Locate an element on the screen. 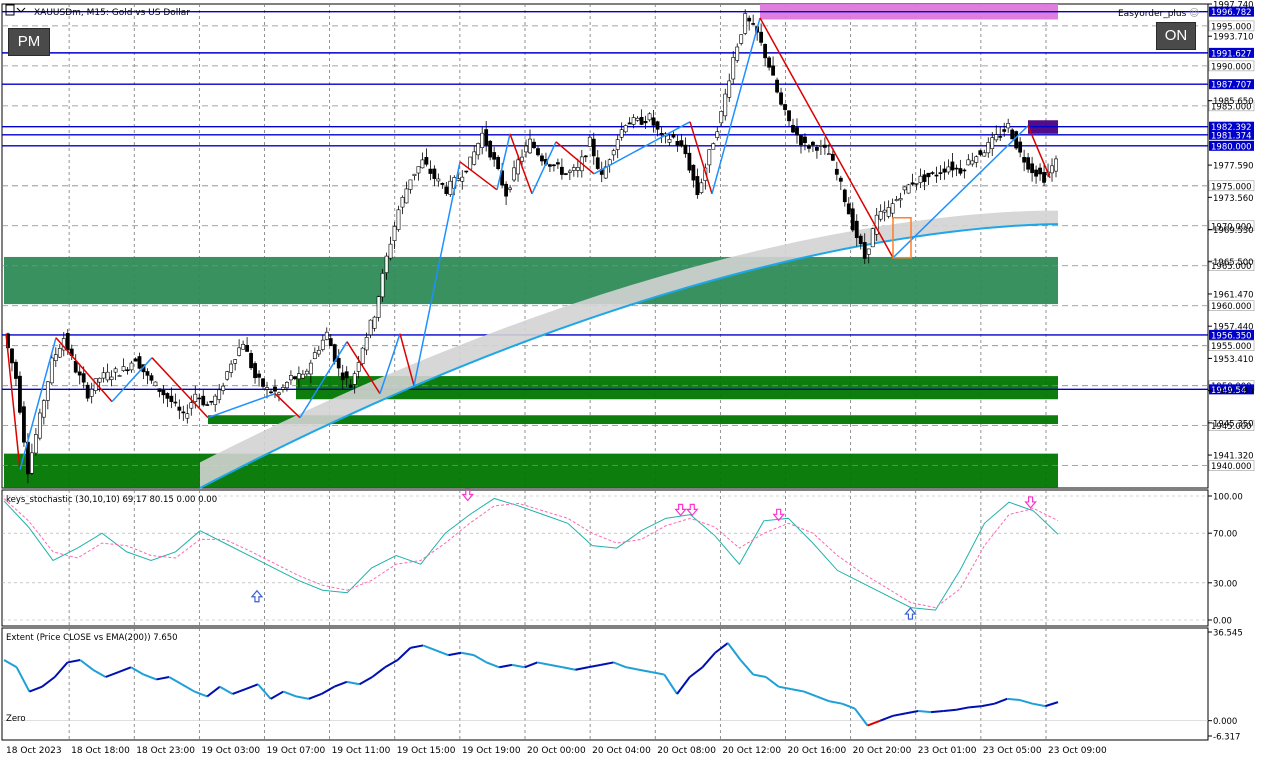 Image resolution: width=1261 pixels, height=760 pixels. chart-menu-icon is located at coordinates (10, 10).